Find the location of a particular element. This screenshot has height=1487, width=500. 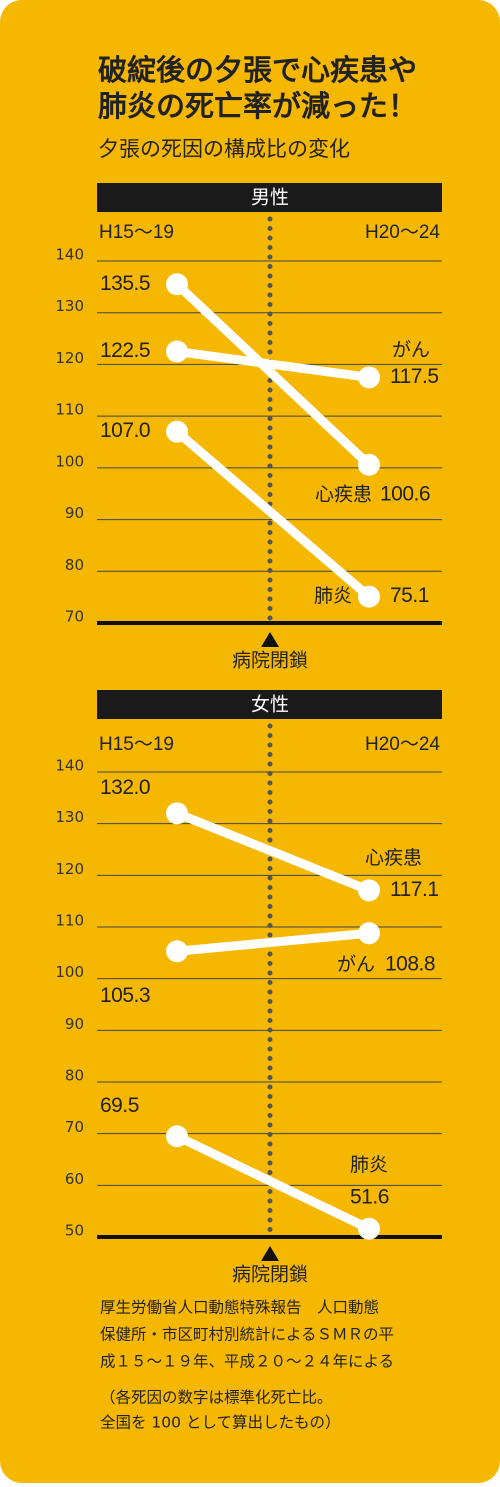

value-label: 135.5 is located at coordinates (125, 283).